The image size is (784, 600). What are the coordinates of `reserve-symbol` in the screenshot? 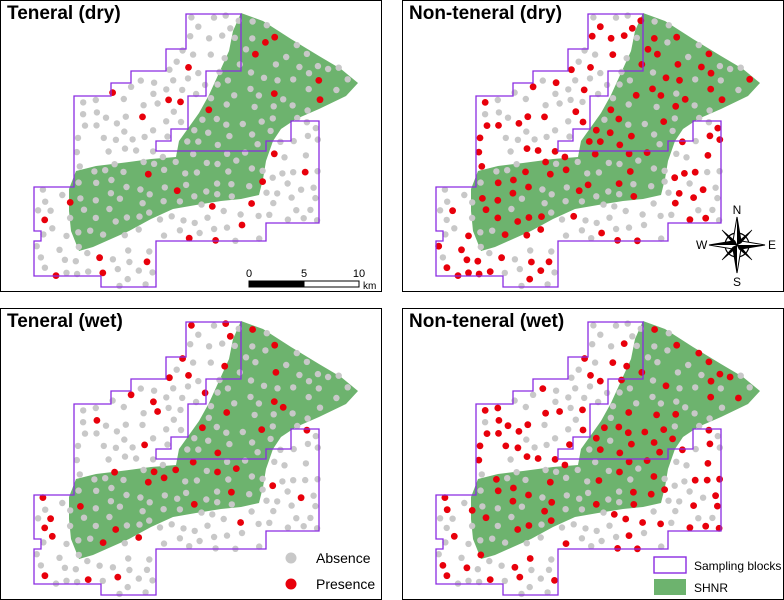 It's located at (670, 587).